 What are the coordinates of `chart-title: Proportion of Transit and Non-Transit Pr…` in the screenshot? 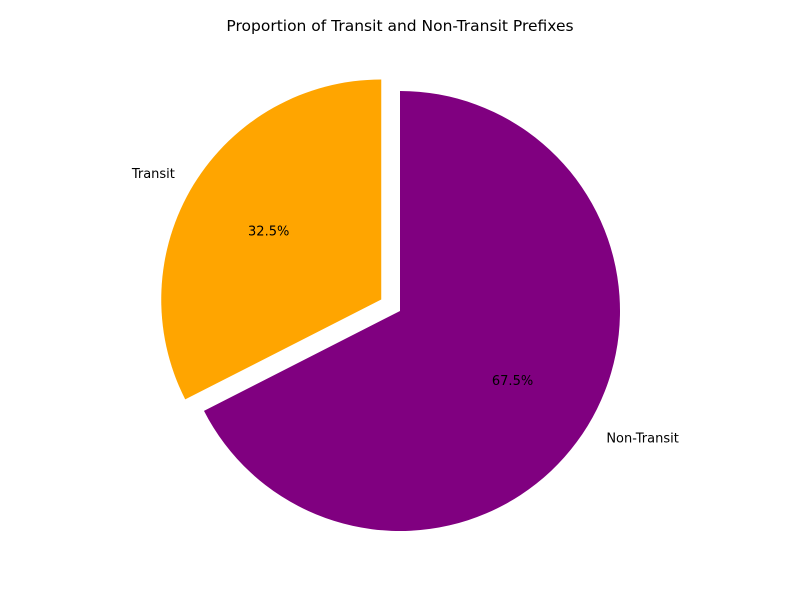 It's located at (399, 26).